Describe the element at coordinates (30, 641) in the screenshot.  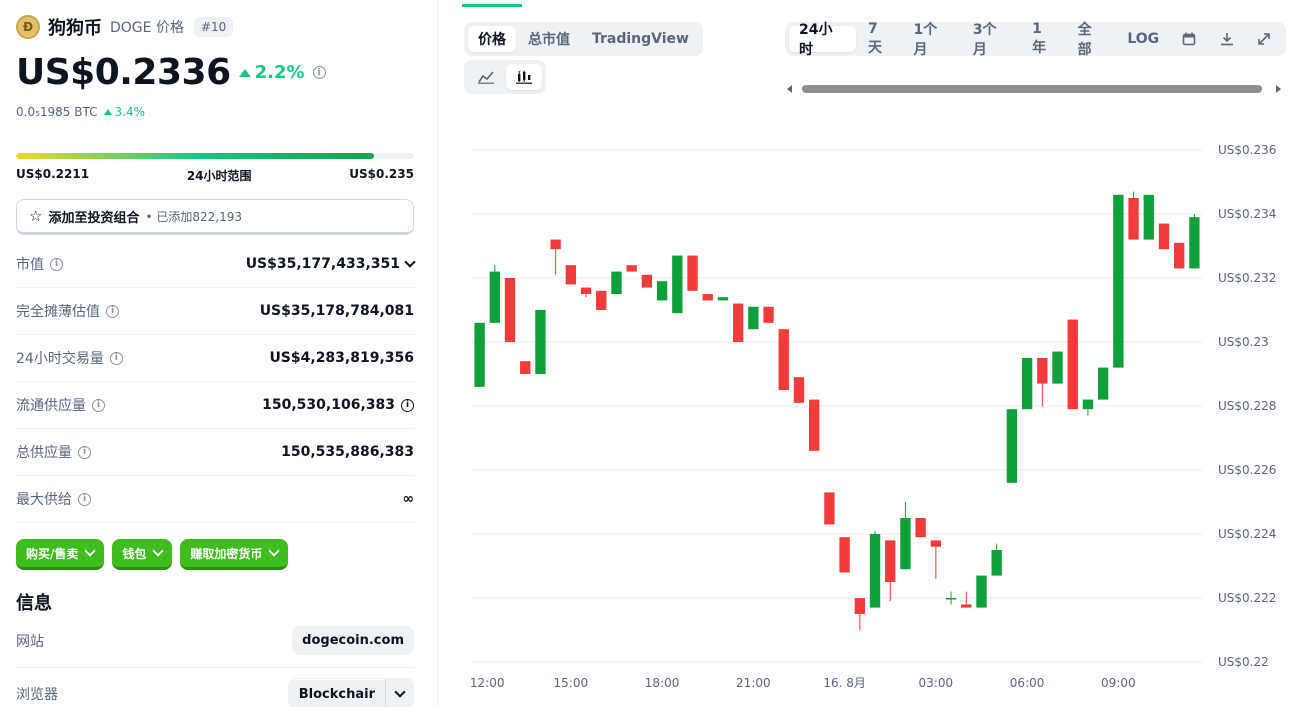
I see `website-label: 网站` at that location.